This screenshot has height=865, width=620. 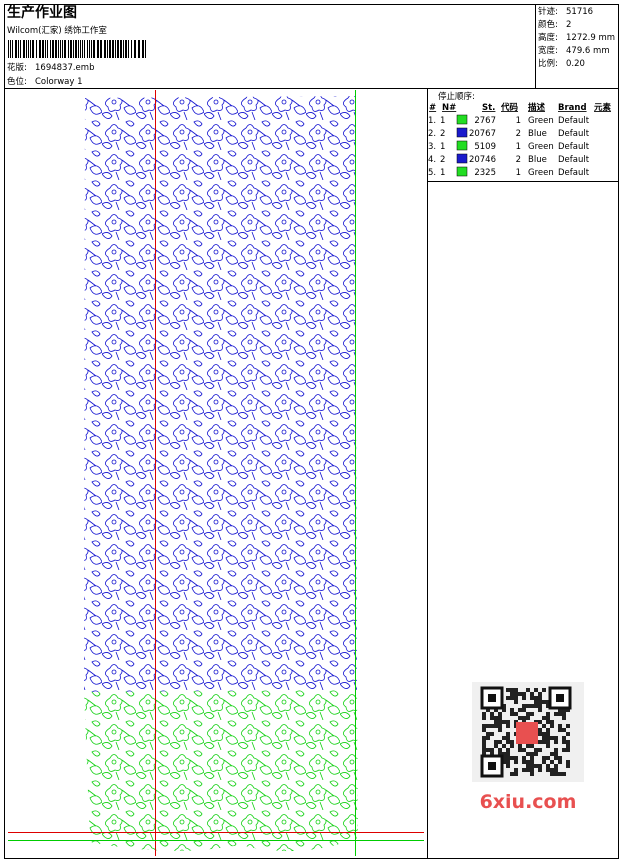 What do you see at coordinates (462, 171) in the screenshot?
I see `color-swatch` at bounding box center [462, 171].